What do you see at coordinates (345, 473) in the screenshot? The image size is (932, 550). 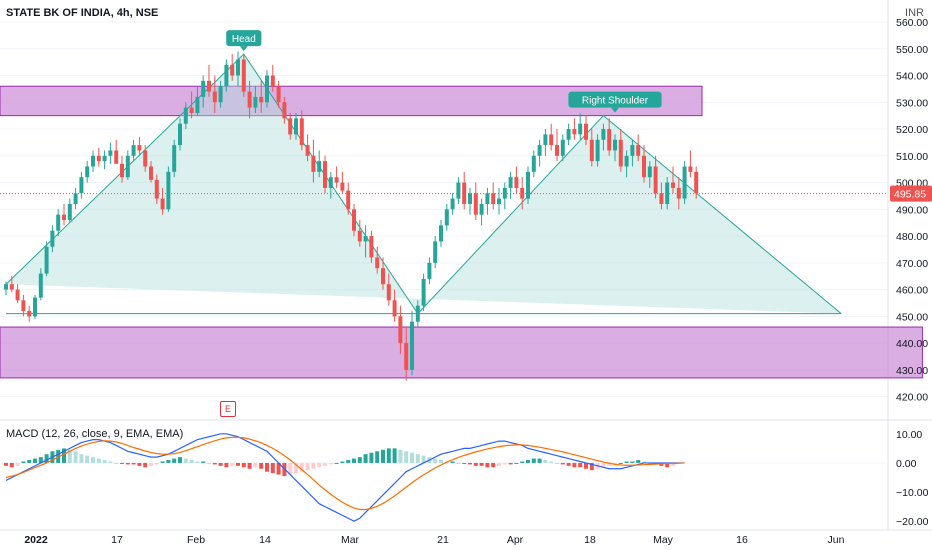 I see `signal-line` at bounding box center [345, 473].